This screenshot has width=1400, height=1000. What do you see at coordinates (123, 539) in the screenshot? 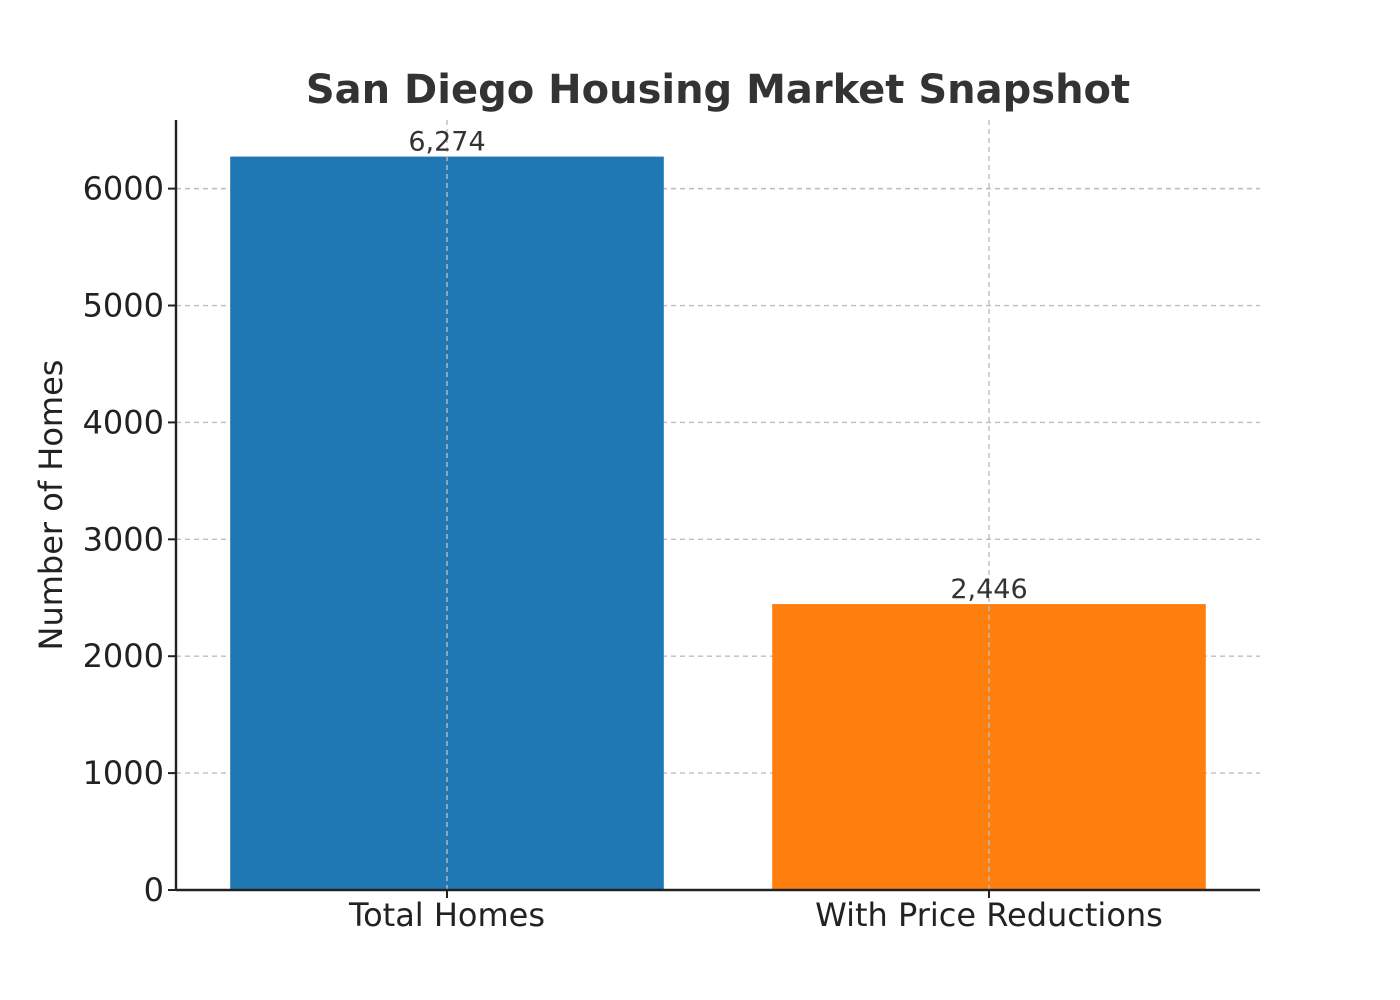
I see `y-tick-label: 3000` at bounding box center [123, 539].